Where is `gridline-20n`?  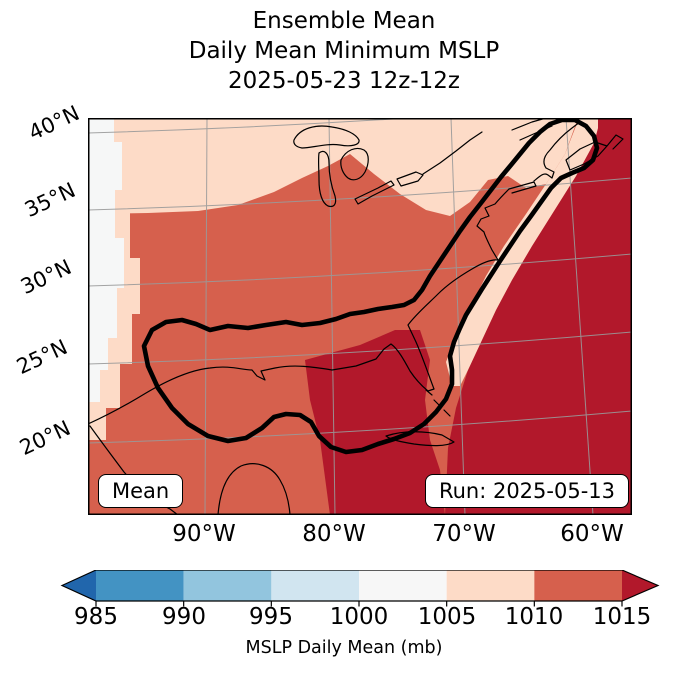 gridline-20n is located at coordinates (360, 427).